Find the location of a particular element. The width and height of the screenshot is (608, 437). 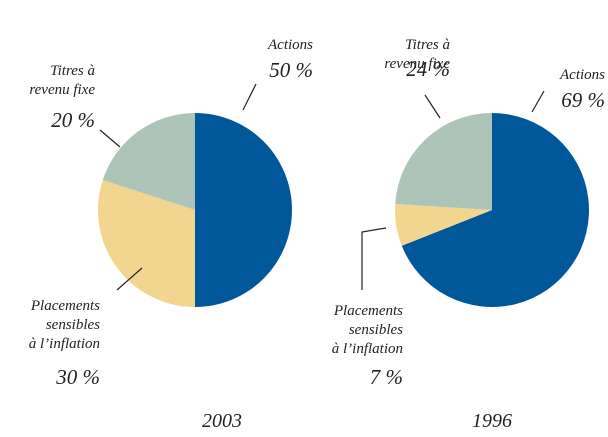

value-label: 50 % is located at coordinates (291, 70).